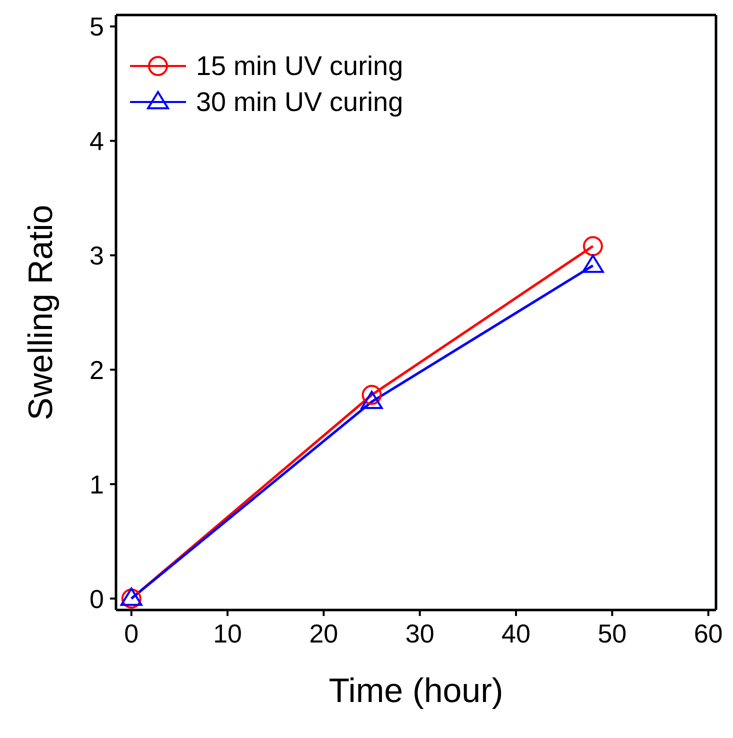 This screenshot has height=738, width=733. Describe the element at coordinates (416, 691) in the screenshot. I see `x-axis-title: Time (hour)` at that location.